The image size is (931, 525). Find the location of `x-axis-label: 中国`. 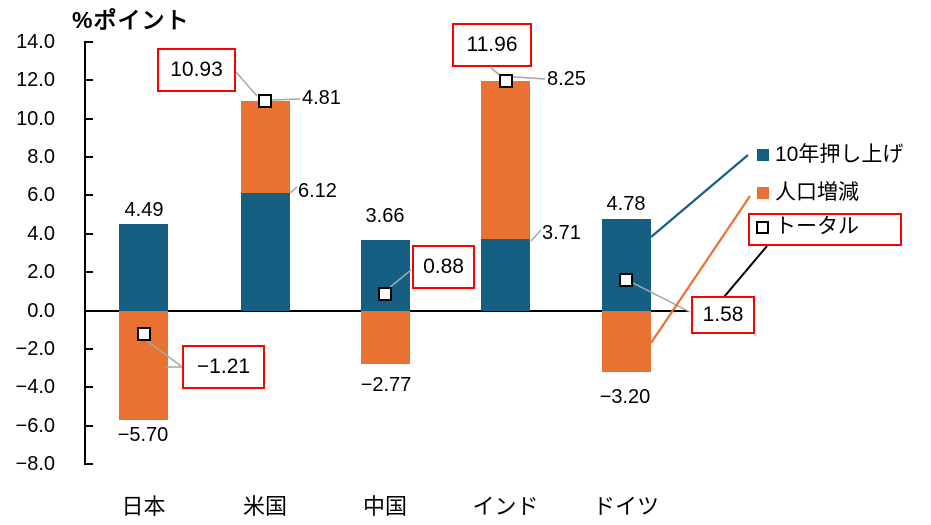

x-axis-label: 中国 is located at coordinates (385, 506).